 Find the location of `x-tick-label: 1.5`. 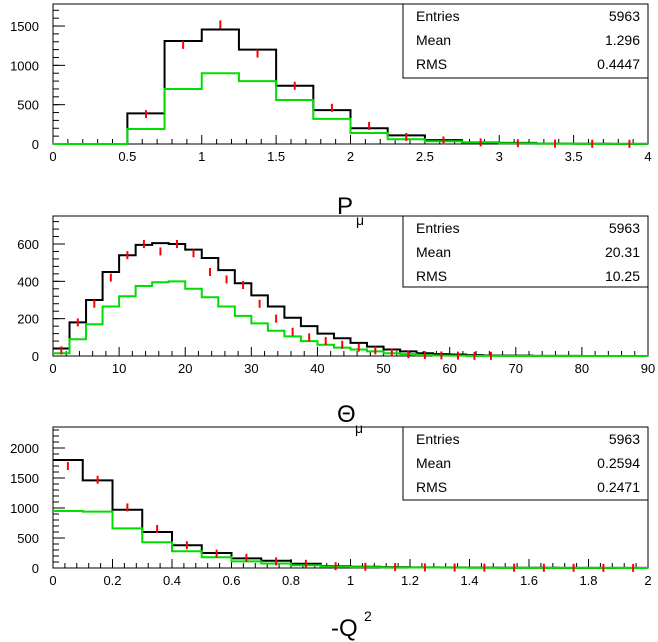

x-tick-label: 1.5 is located at coordinates (276, 156).